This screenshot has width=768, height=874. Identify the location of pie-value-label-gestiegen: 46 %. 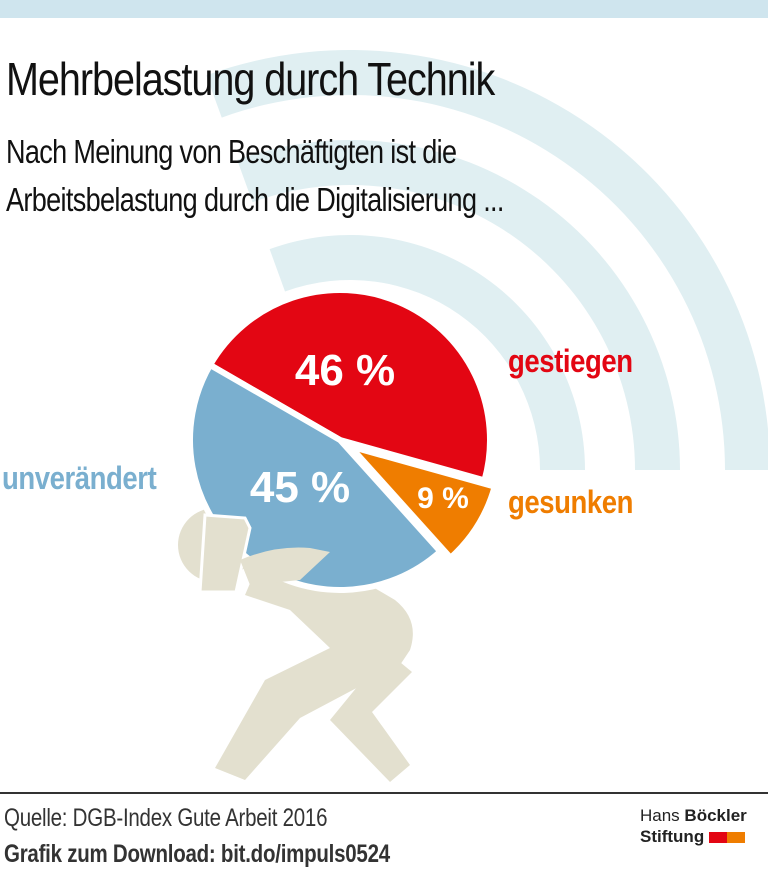
(345, 370).